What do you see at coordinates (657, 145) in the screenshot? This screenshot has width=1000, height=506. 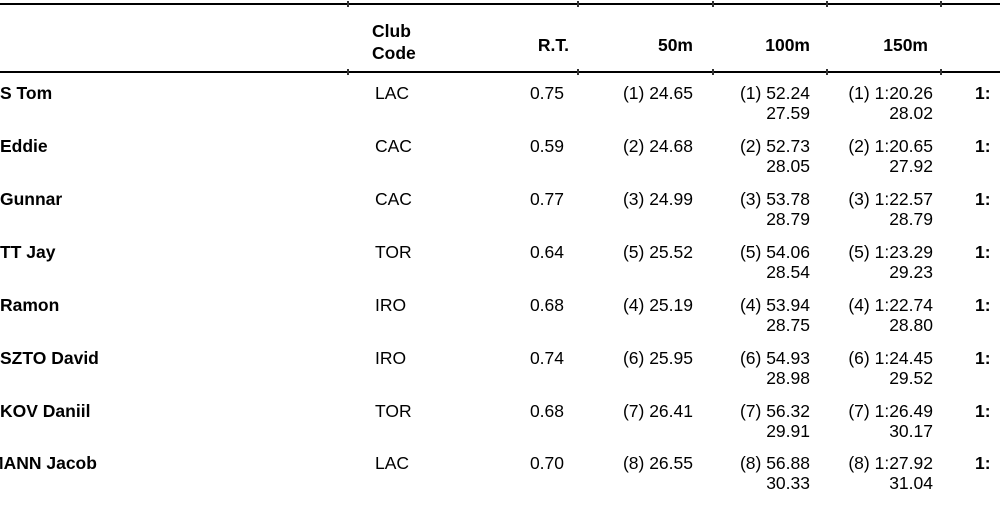 I see `split-50m: (2) 24.68` at bounding box center [657, 145].